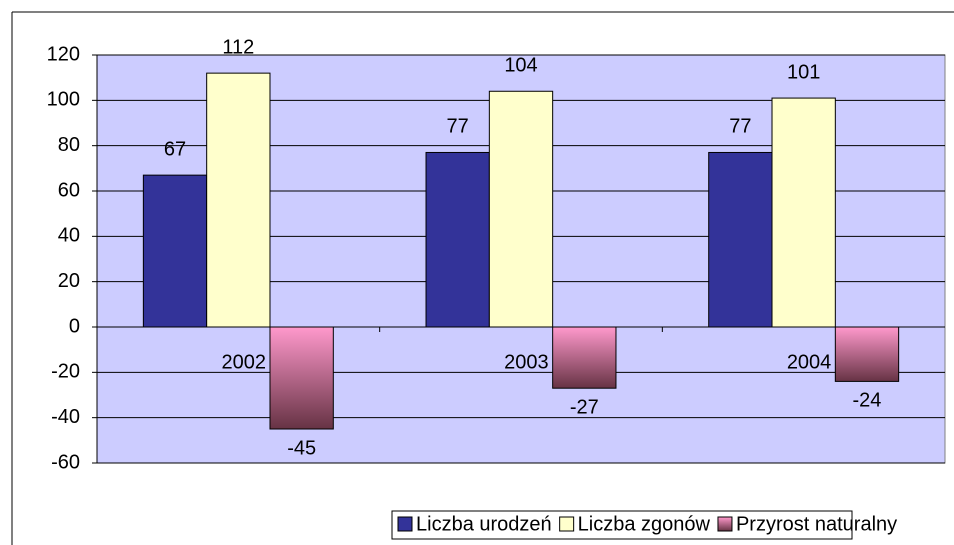  What do you see at coordinates (65, 462) in the screenshot?
I see `y-tick-label: -60` at bounding box center [65, 462].